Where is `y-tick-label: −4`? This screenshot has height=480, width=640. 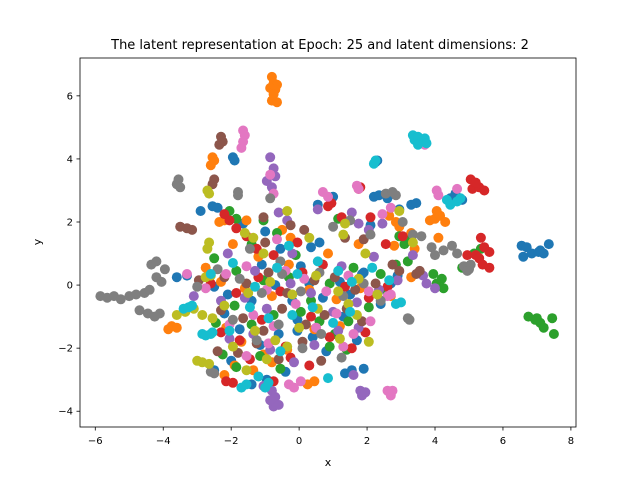
y-tick-label: −4 is located at coordinates (65, 412).